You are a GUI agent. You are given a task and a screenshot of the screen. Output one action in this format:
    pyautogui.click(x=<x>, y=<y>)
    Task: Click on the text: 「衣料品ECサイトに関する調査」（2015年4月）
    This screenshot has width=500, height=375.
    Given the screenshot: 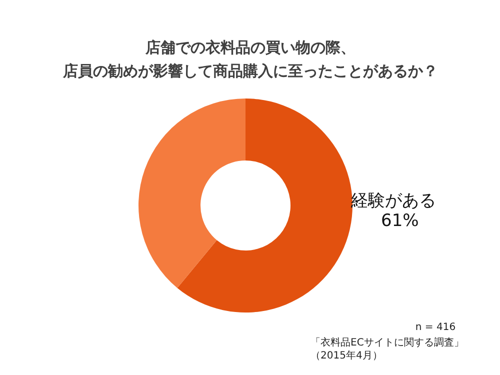 What is the action you would take?
    pyautogui.click(x=387, y=349)
    